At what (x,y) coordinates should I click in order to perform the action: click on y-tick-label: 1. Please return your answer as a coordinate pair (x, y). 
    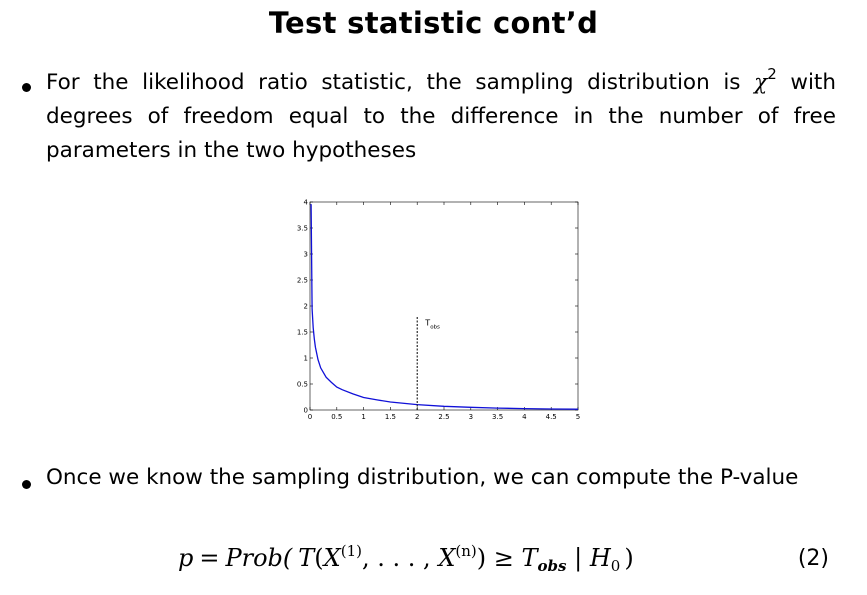
    Looking at the image, I should click on (306, 359).